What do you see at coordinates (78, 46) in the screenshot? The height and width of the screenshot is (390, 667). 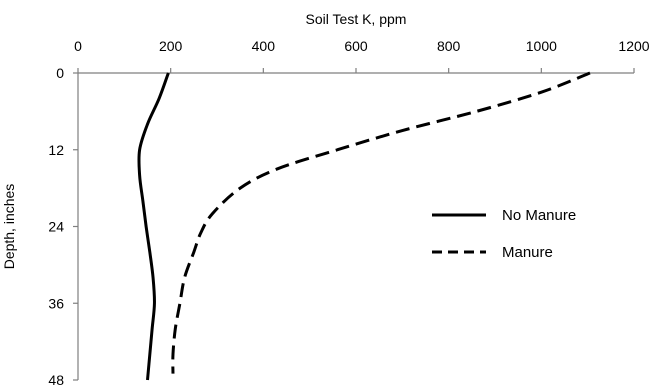 I see `x-tick-label: 0` at bounding box center [78, 46].